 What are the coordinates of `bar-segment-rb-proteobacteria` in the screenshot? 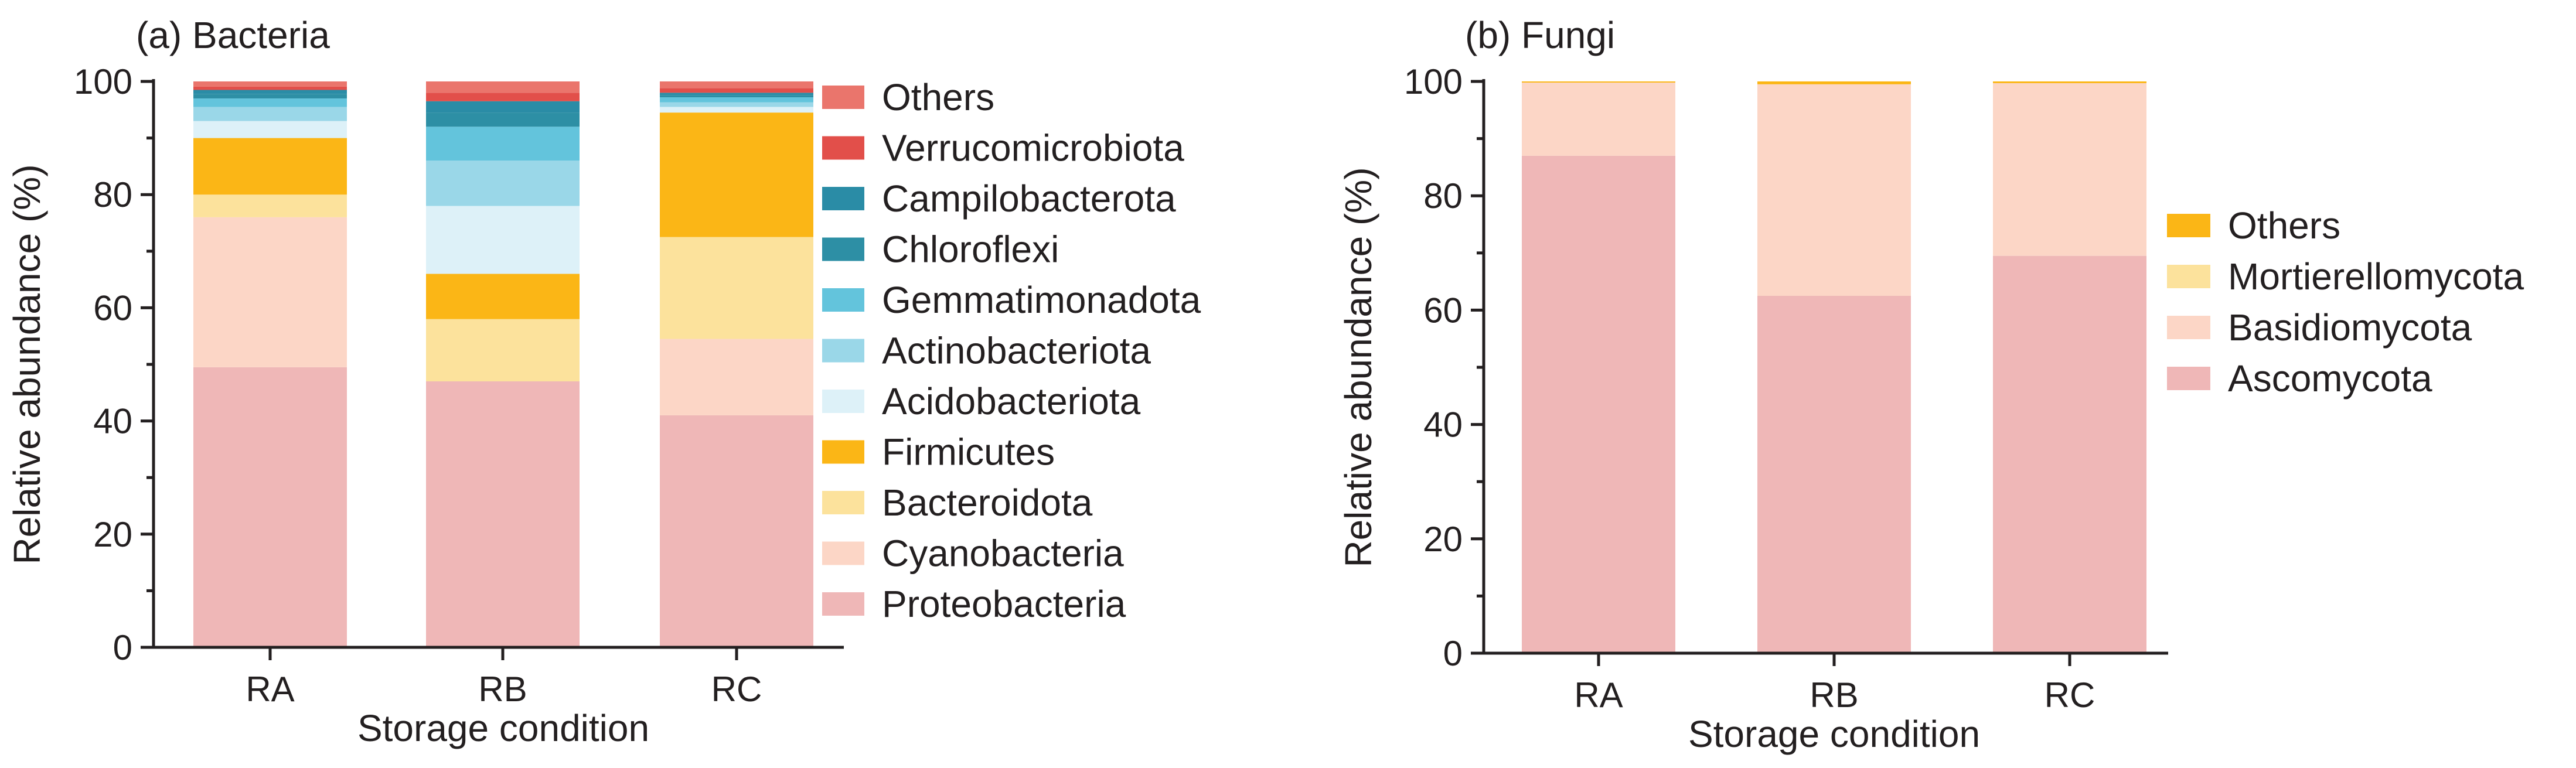 It's located at (503, 514).